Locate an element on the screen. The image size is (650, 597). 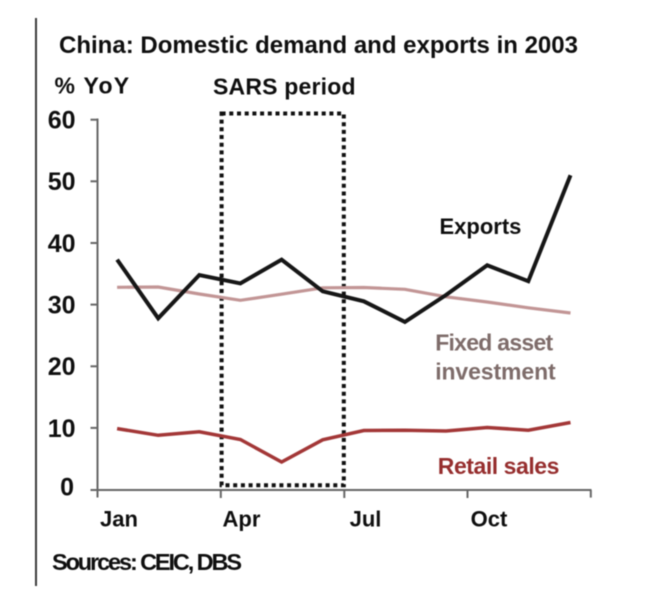
svg-text: 60 is located at coordinates (62, 121).